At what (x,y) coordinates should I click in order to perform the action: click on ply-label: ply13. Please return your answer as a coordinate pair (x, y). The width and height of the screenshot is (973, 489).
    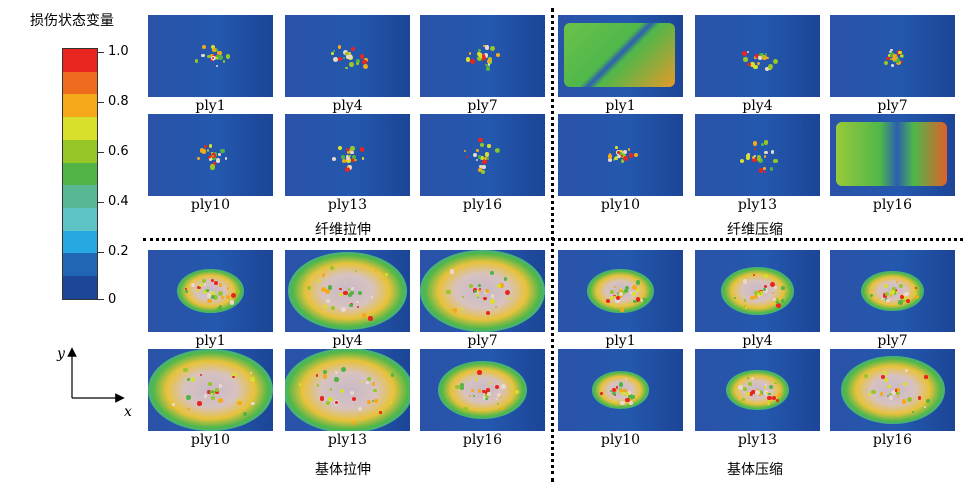
    Looking at the image, I should click on (757, 205).